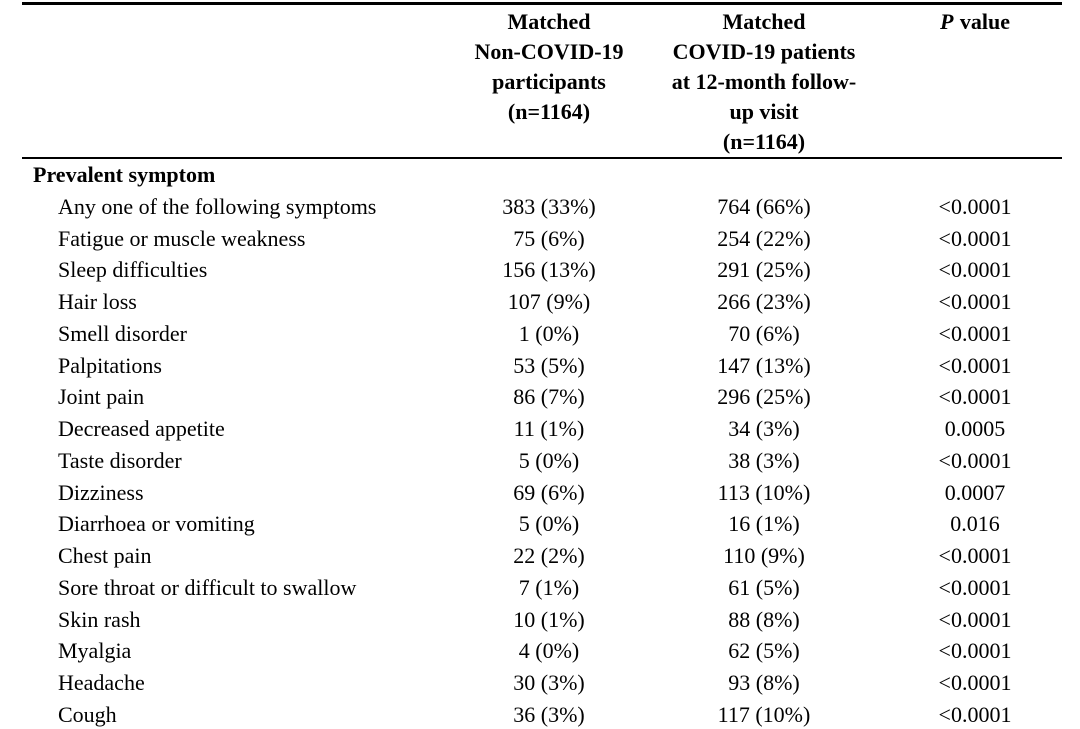  Describe the element at coordinates (182, 238) in the screenshot. I see `symptom-label: Fatigue or muscle weakness` at that location.